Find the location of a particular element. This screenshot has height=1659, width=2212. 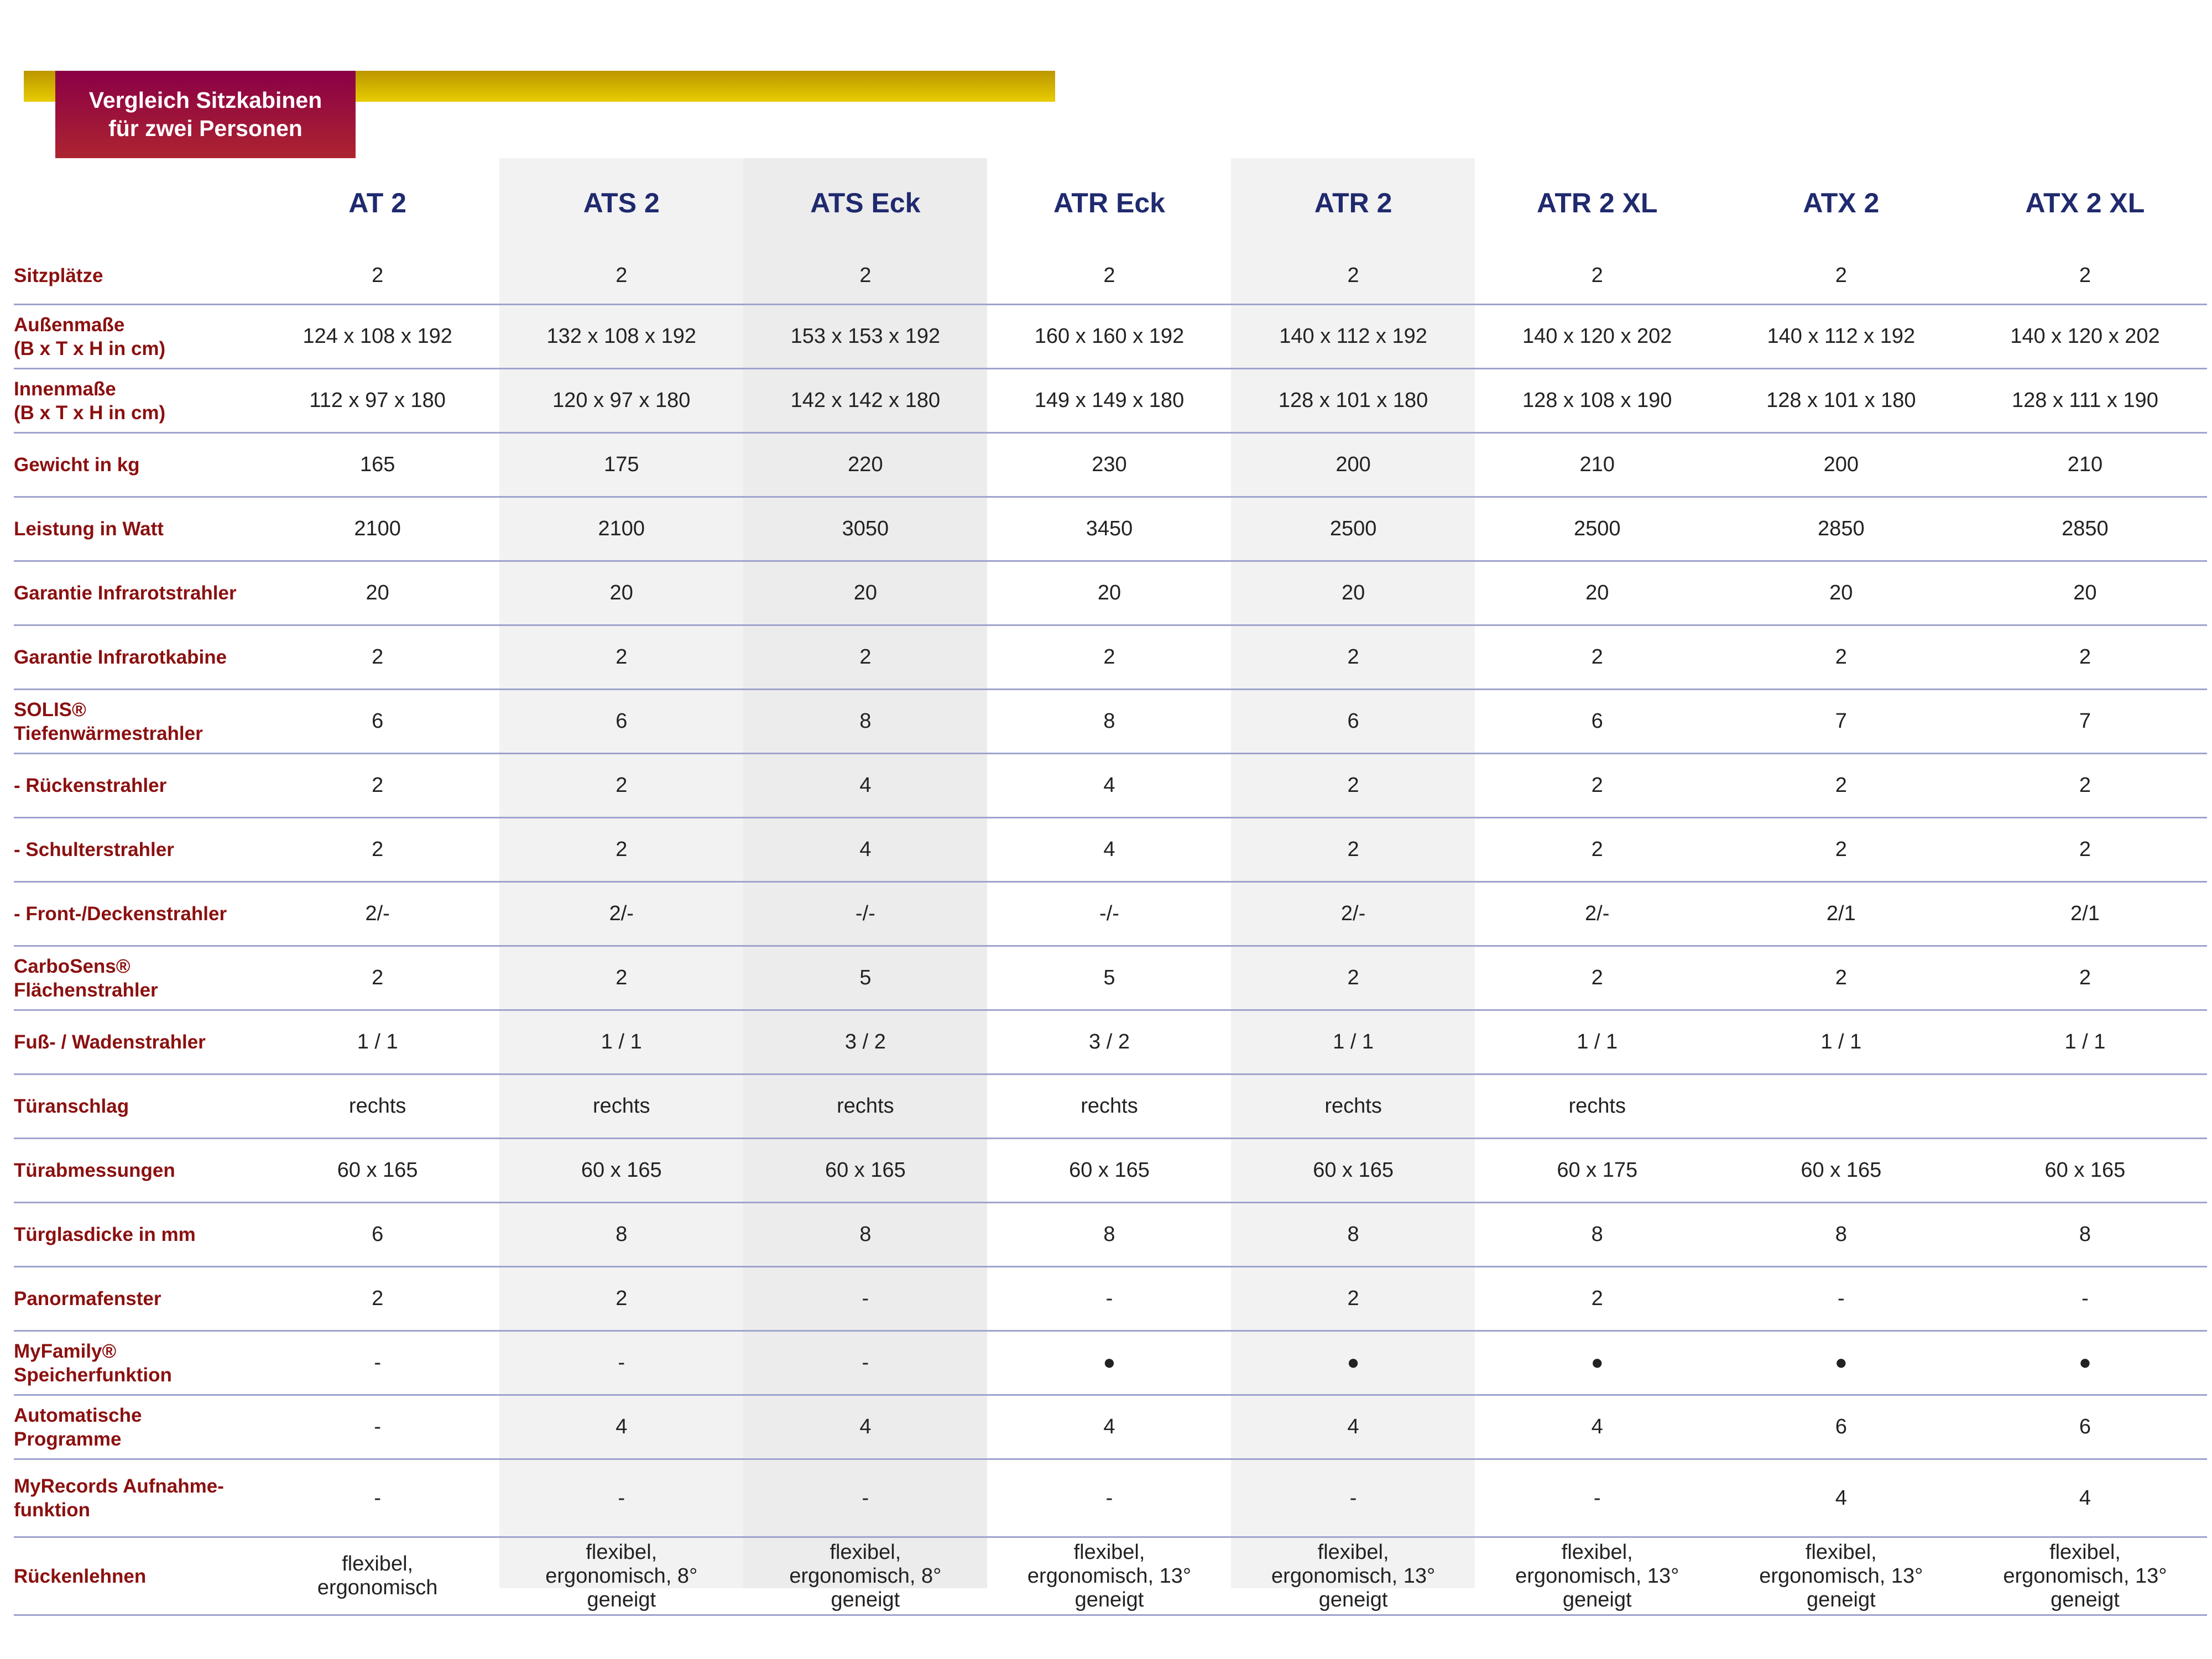

header-empty is located at coordinates (134, 203).